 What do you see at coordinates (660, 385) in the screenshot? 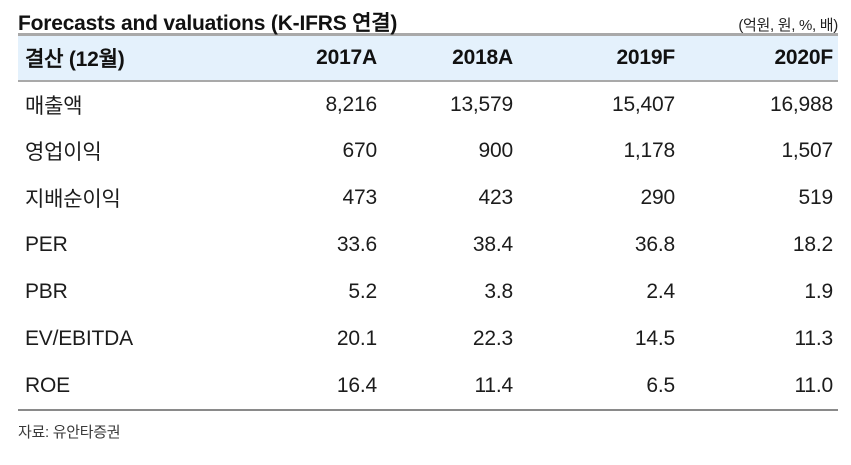
I see `table-cell: 6.5` at bounding box center [660, 385].